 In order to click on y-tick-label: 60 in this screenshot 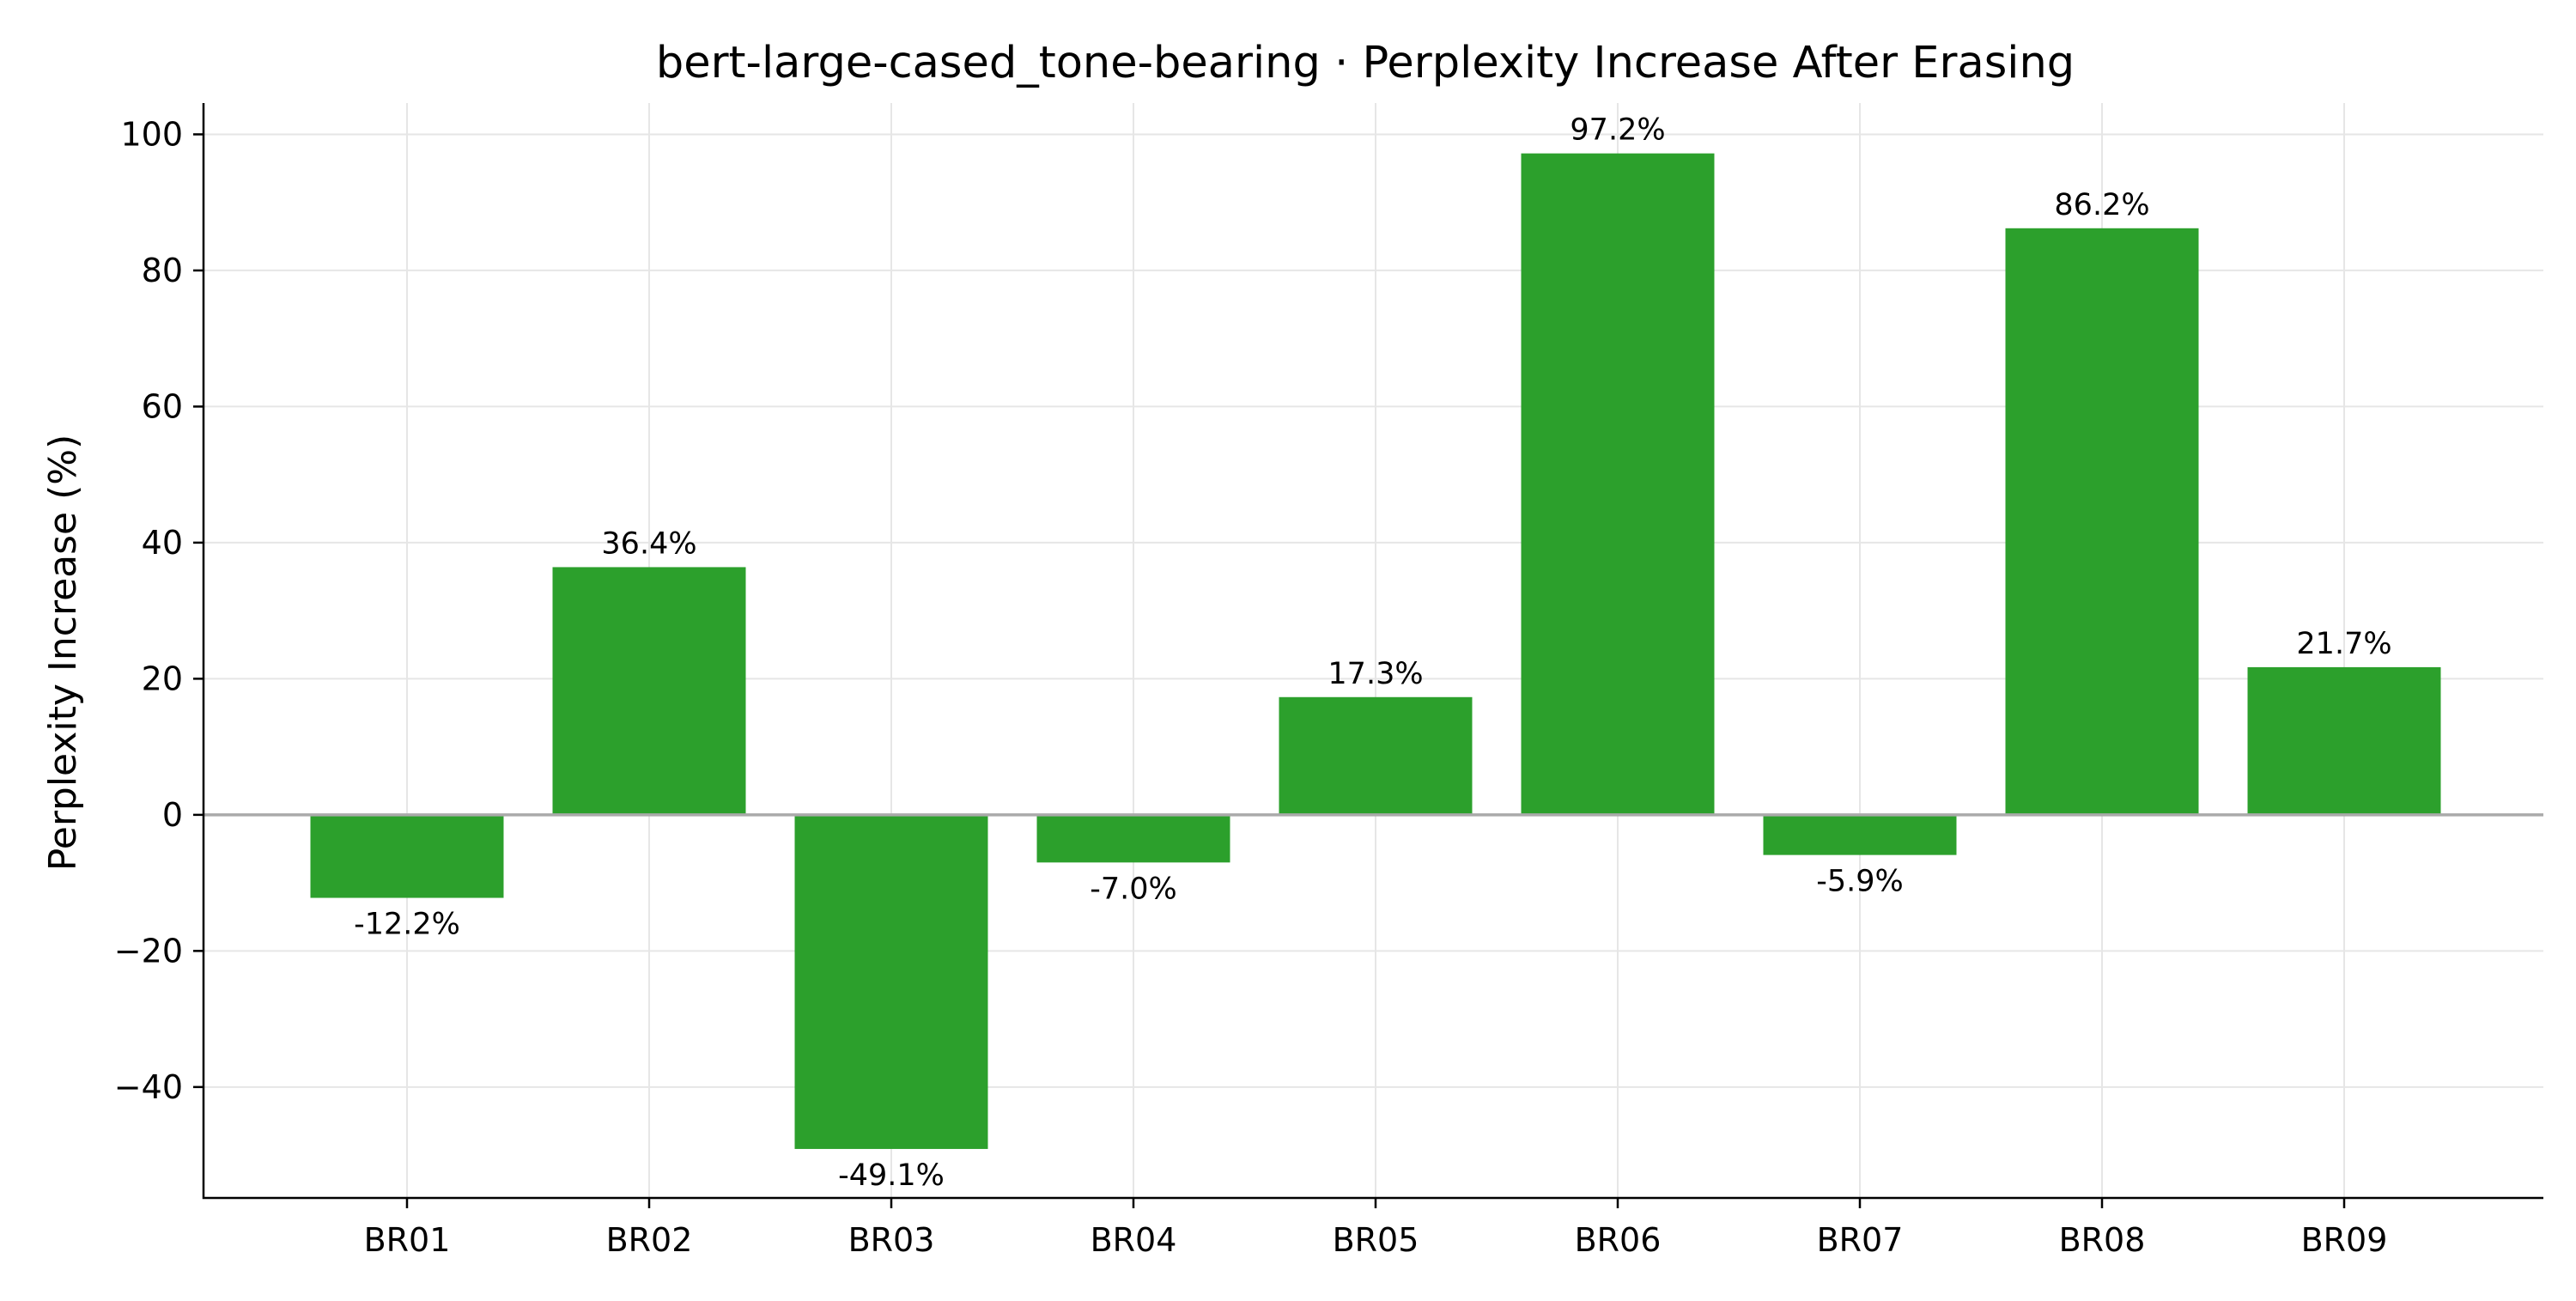, I will do `click(162, 406)`.